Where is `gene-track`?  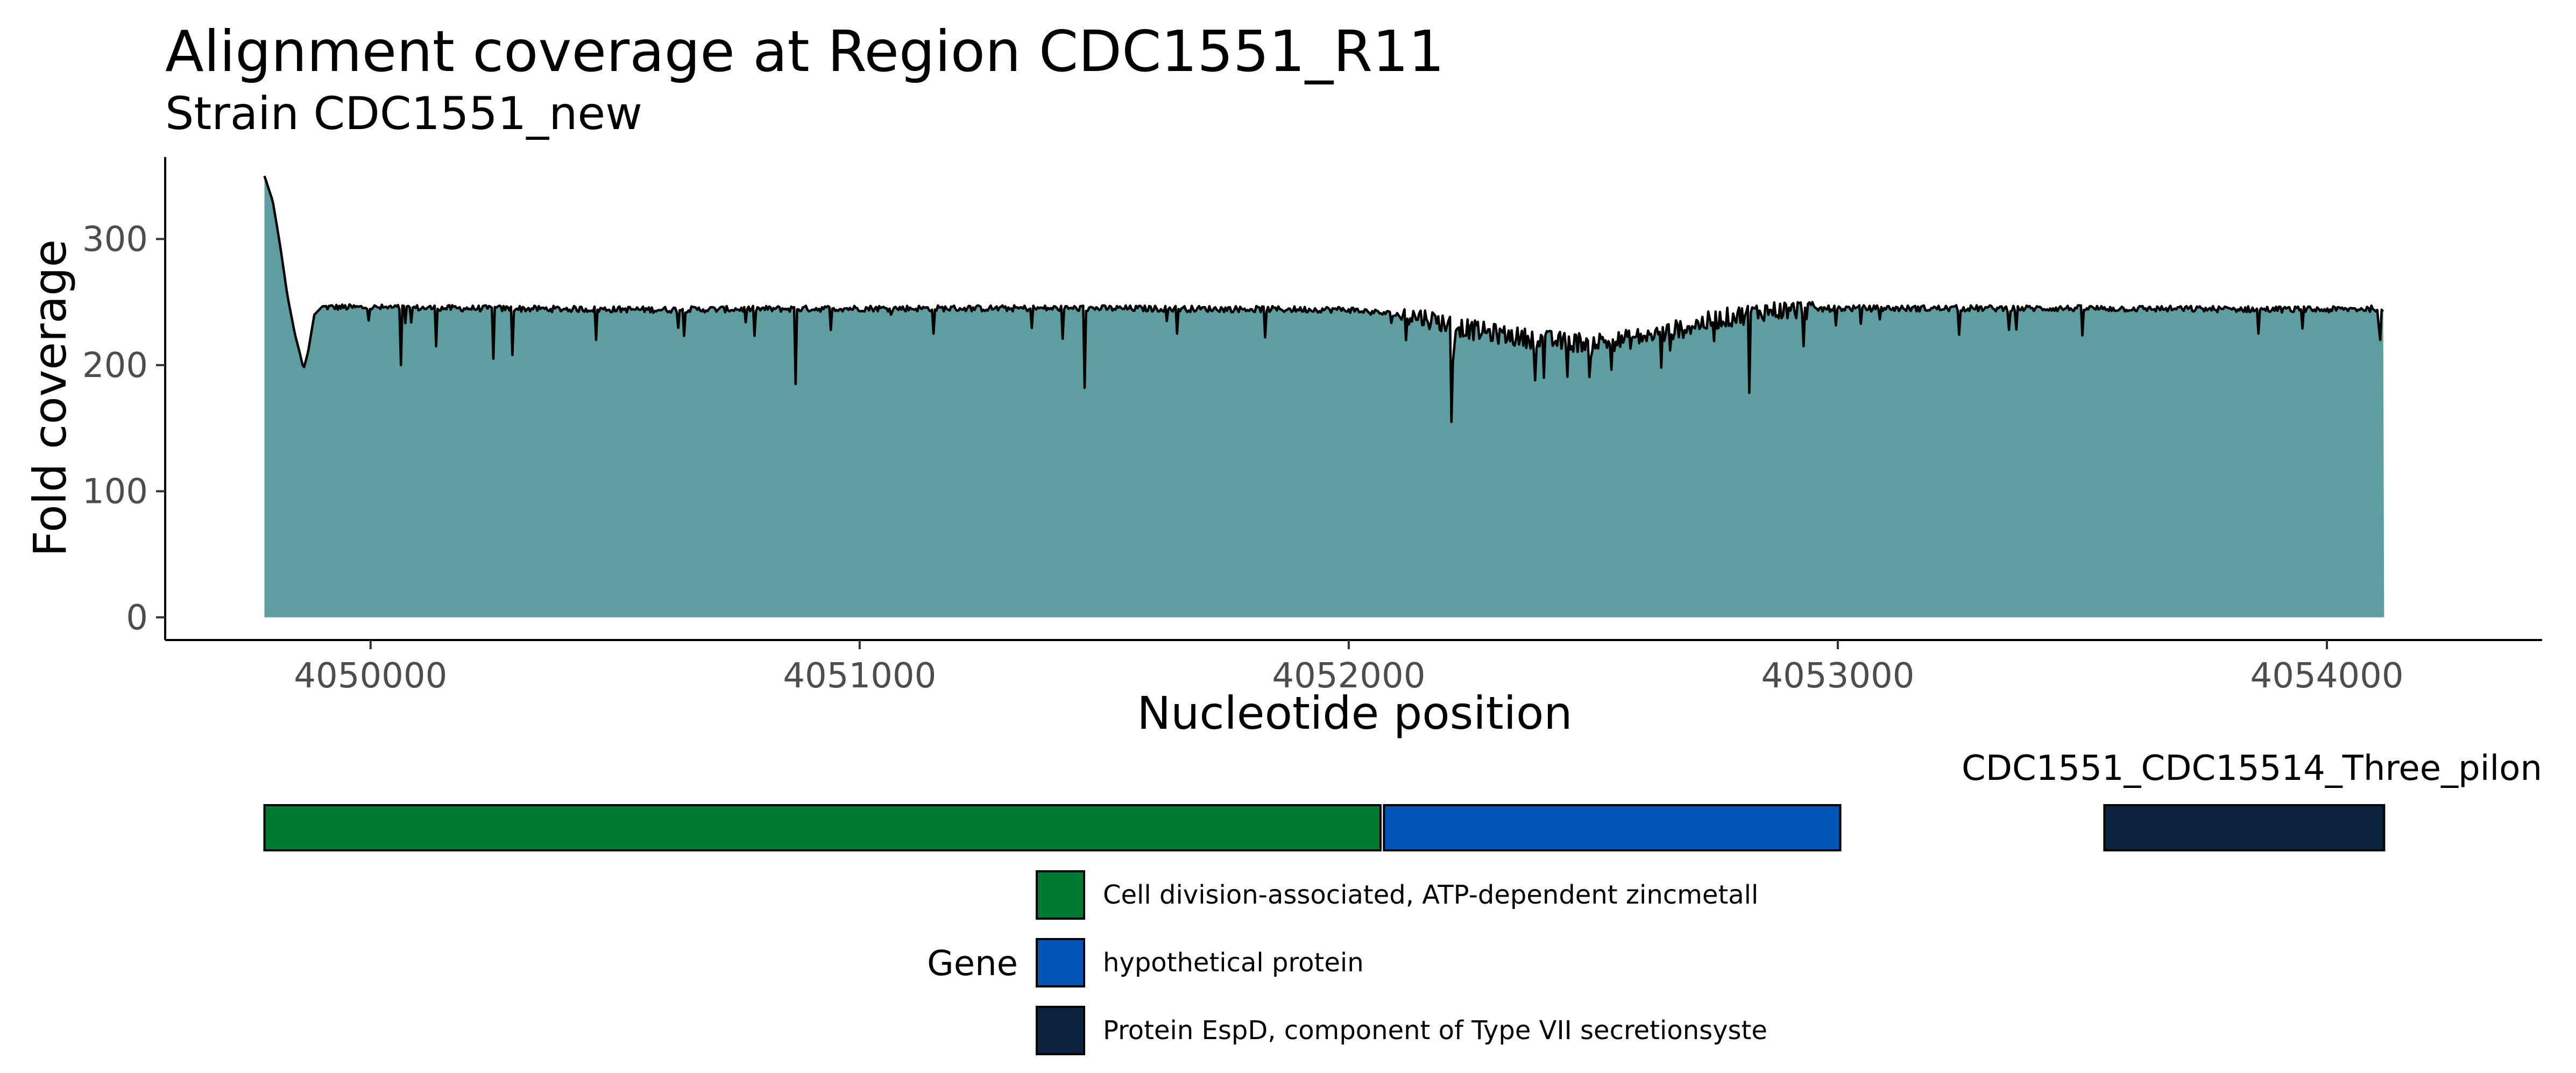 gene-track is located at coordinates (1324, 827).